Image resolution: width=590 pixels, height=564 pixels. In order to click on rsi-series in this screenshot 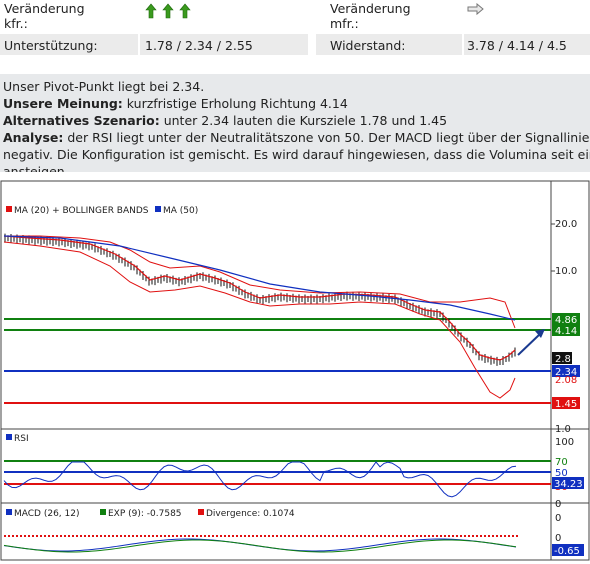, I will do `click(260, 479)`.